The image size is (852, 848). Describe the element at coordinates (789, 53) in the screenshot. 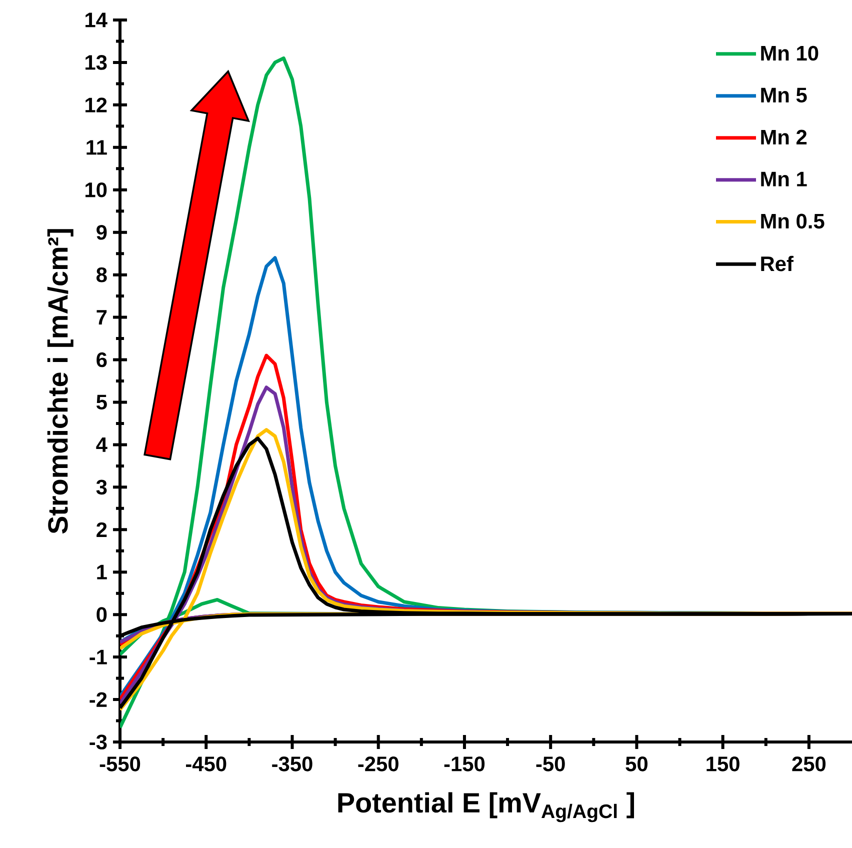

I see `legend-label: Mn 10` at that location.